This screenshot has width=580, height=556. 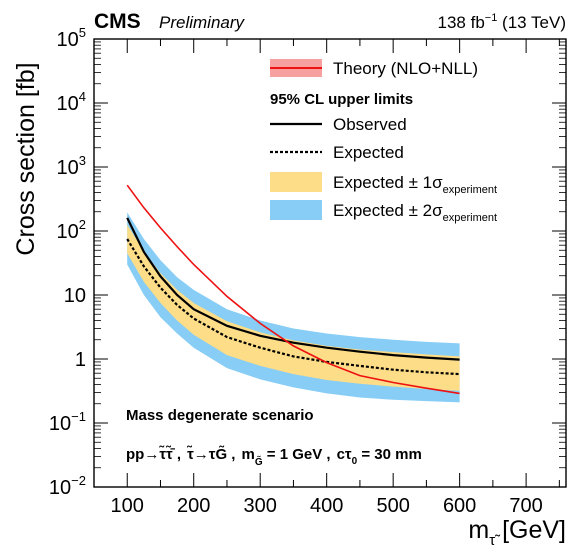 I want to click on x-tick-label: 500, so click(x=392, y=506).